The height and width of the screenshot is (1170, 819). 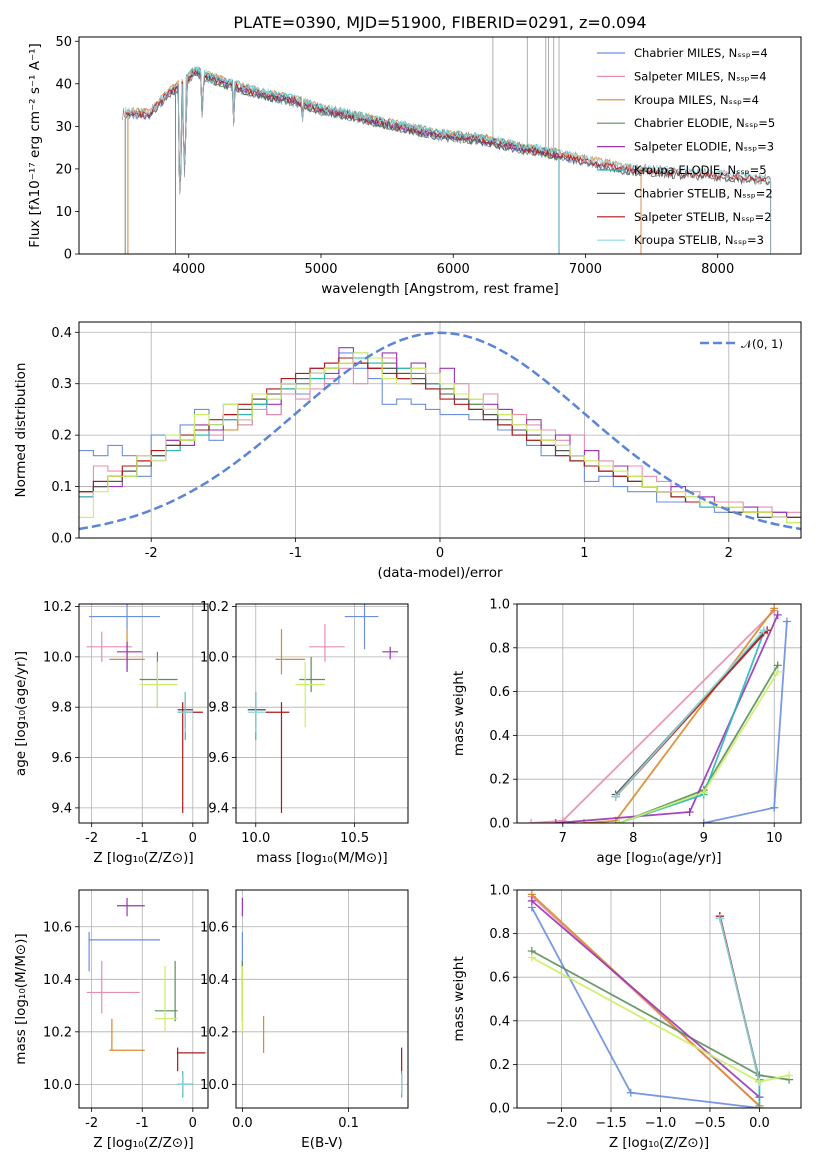 I want to click on y-axis-label: Flux [fλ10⁻¹⁷ erg cm⁻² s⁻¹ A⁻¹], so click(x=35, y=145).